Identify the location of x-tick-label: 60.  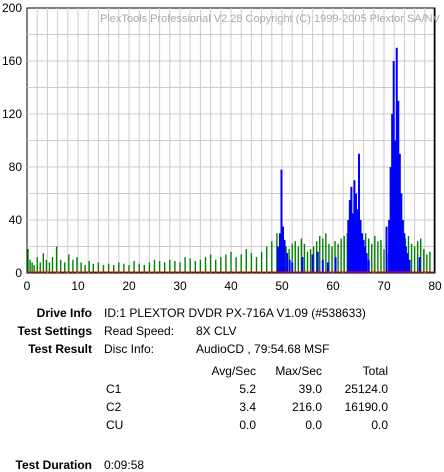
(333, 286).